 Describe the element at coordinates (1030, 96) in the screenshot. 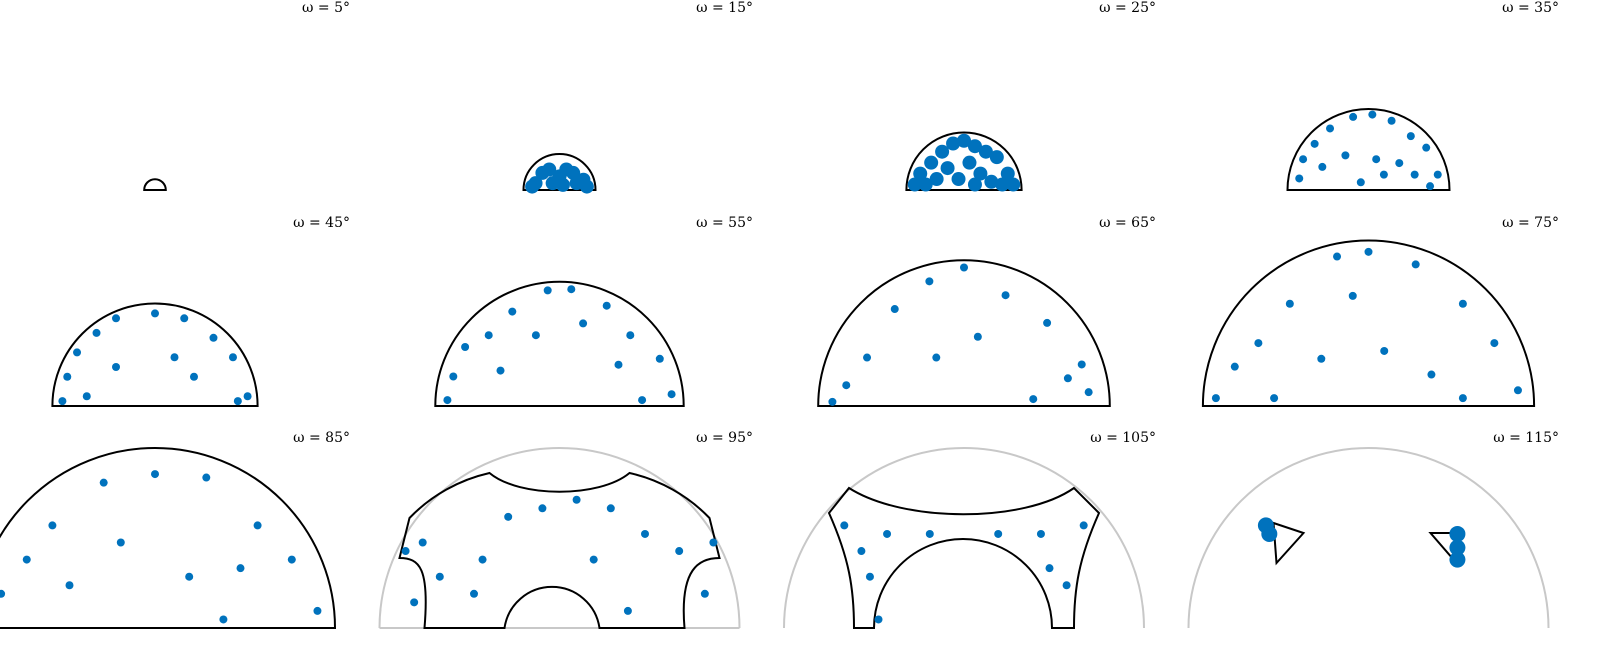

I see `panel-omega-25: ω = 25°` at that location.